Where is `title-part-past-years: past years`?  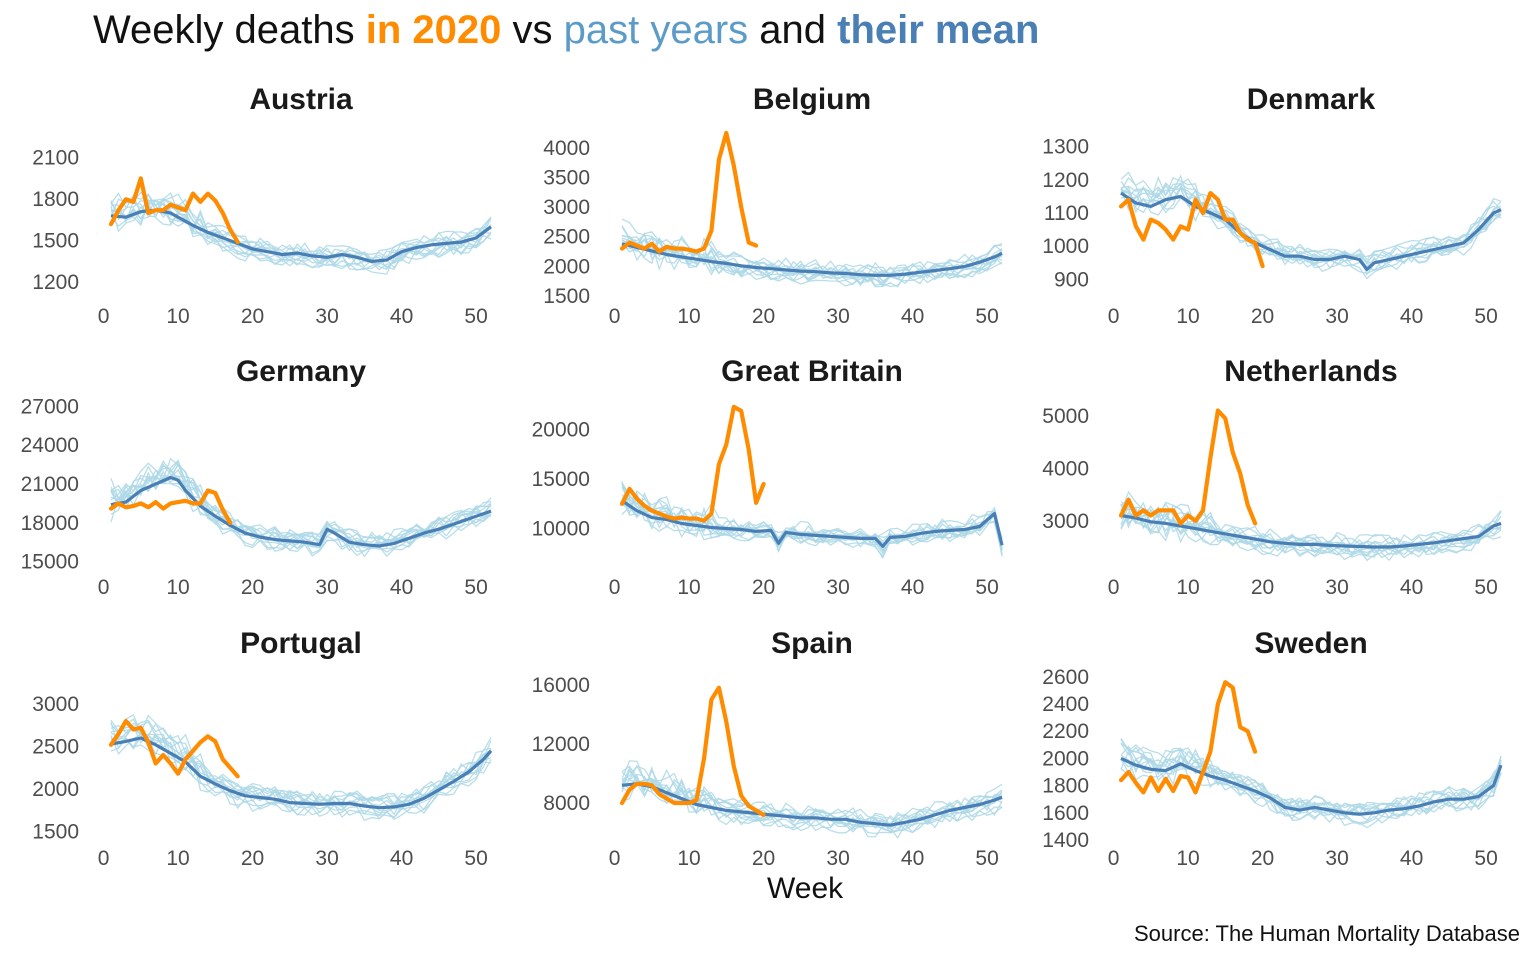 title-part-past-years: past years is located at coordinates (656, 30).